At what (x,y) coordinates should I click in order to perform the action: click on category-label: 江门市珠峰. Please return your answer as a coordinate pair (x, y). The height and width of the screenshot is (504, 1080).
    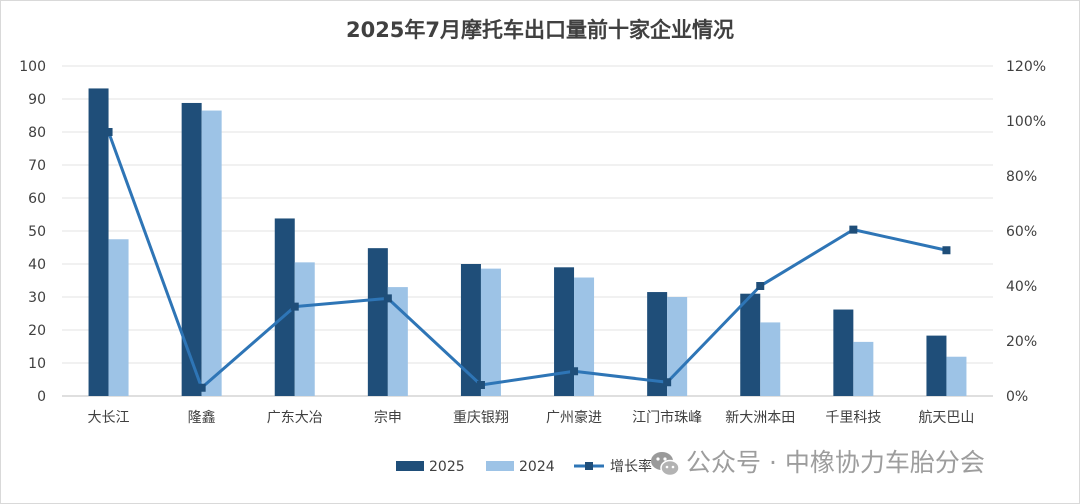
    Looking at the image, I should click on (667, 417).